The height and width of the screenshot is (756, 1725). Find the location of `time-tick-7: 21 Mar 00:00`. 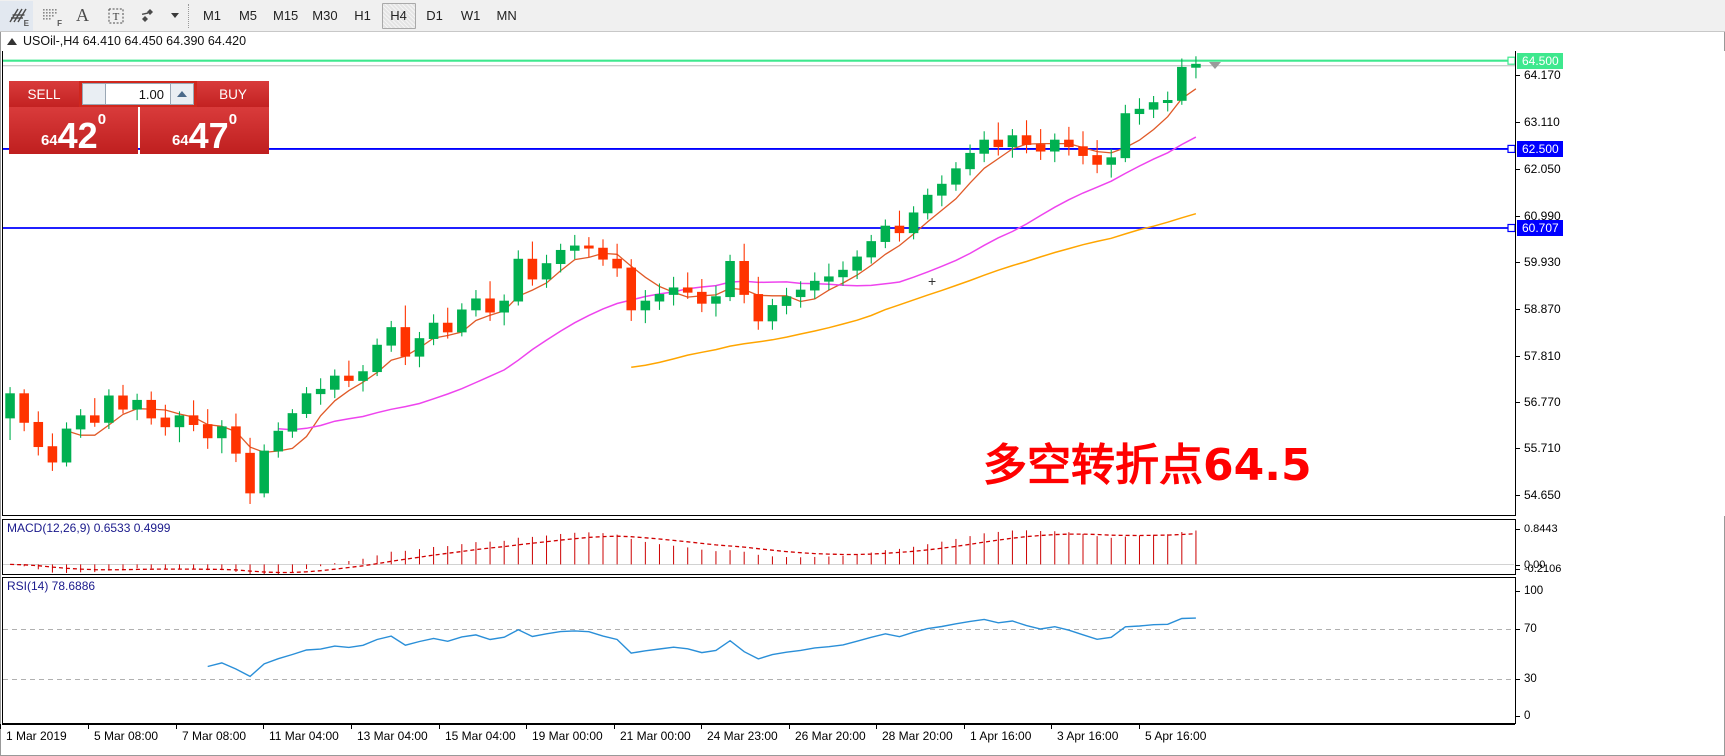

time-tick-7: 21 Mar 00:00 is located at coordinates (652, 733).